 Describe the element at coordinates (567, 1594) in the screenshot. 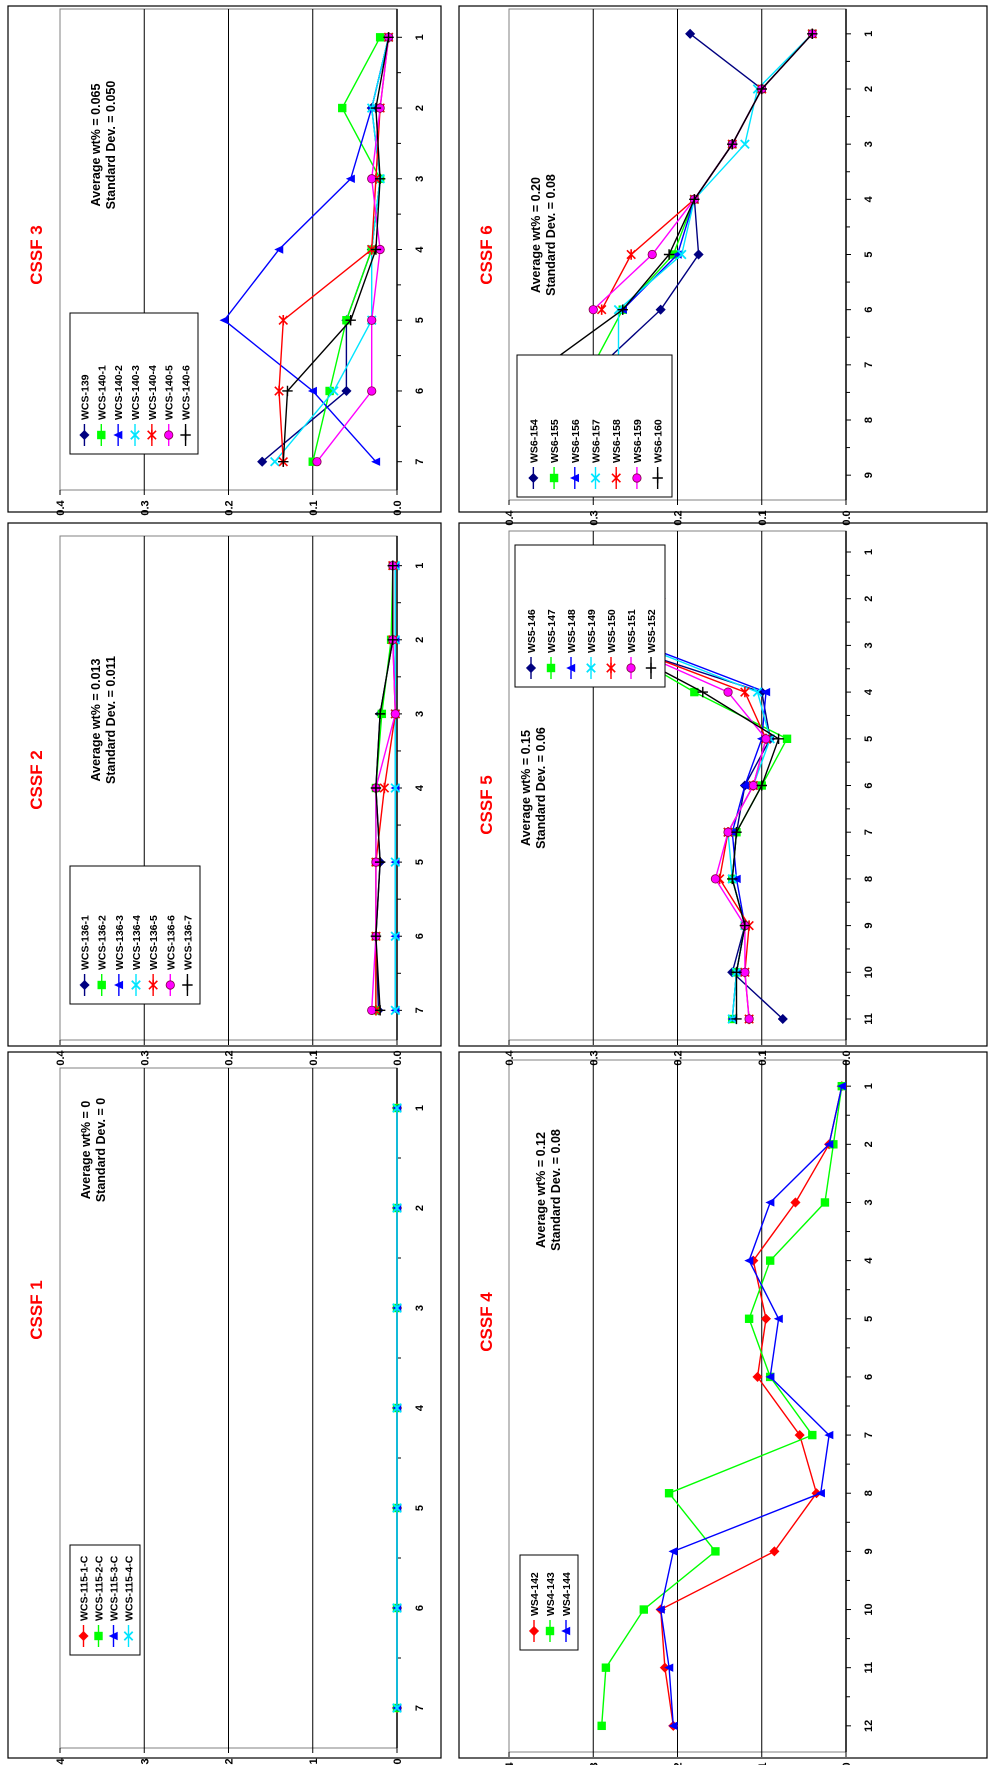

I see `legend-label: WS4-144` at that location.